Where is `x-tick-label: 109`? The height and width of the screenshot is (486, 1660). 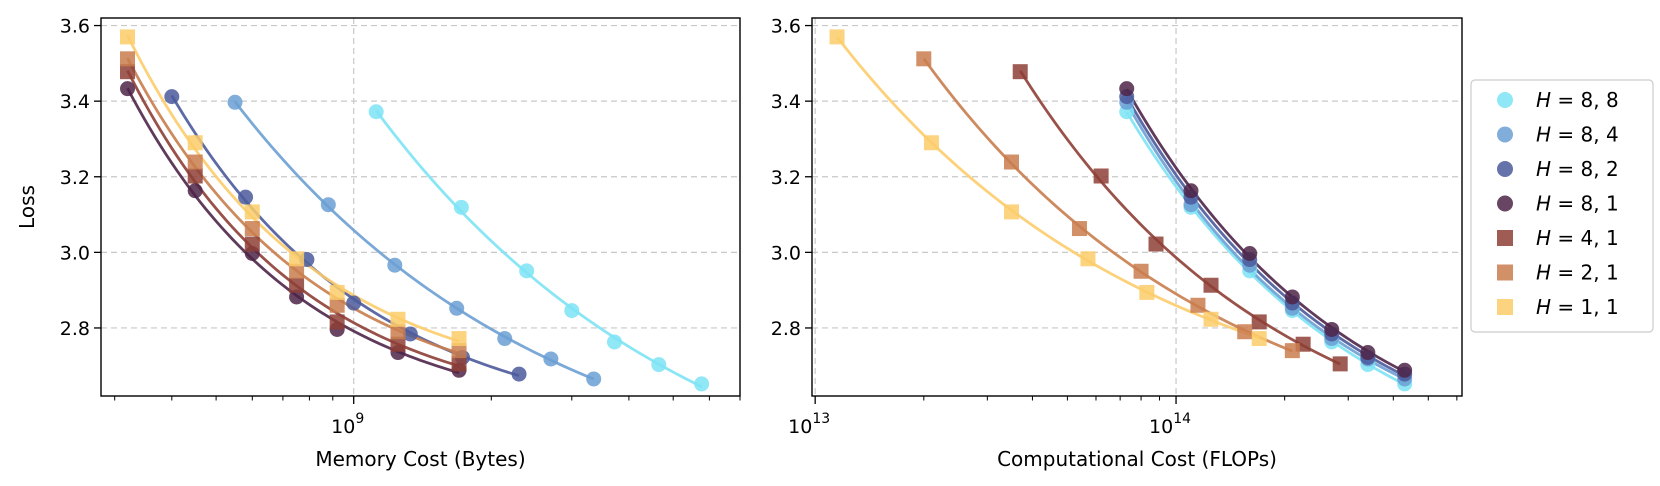 x-tick-label: 109 is located at coordinates (347, 424).